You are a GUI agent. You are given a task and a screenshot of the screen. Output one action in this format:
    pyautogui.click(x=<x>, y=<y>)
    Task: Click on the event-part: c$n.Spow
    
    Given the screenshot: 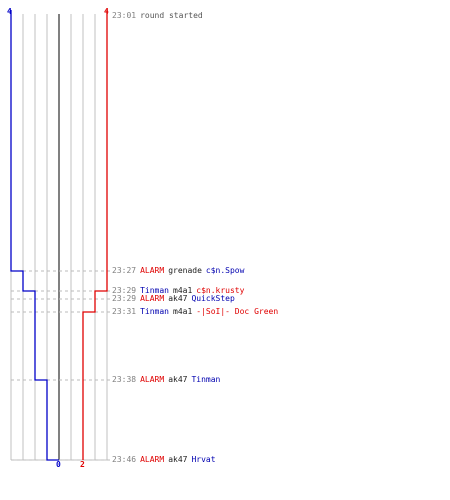 What is the action you would take?
    pyautogui.click(x=225, y=270)
    